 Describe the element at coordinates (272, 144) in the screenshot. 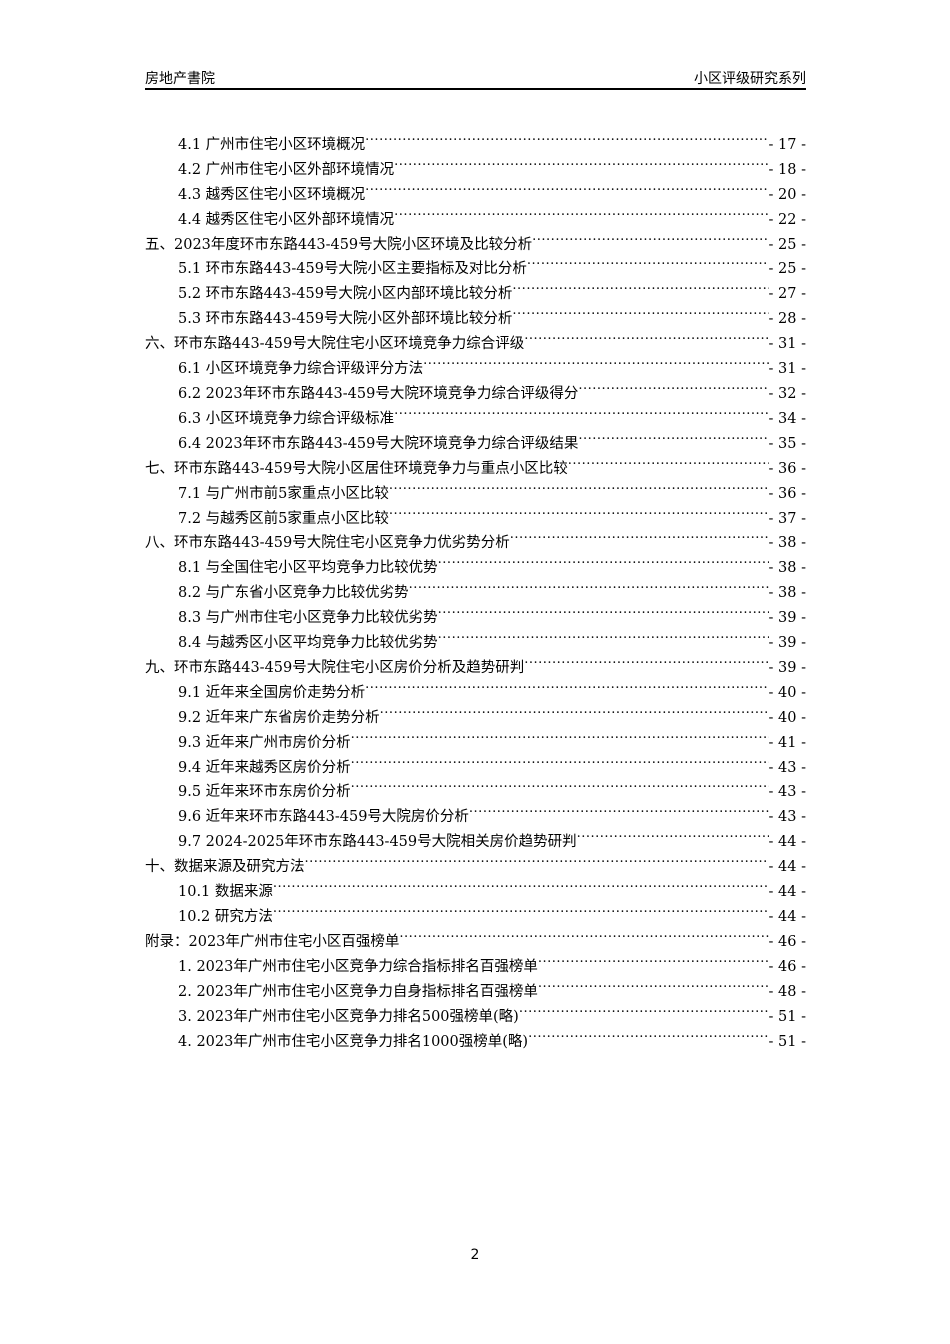

I see `toc-entry-title: 4.1 广州市住宅小区环境概况` at that location.